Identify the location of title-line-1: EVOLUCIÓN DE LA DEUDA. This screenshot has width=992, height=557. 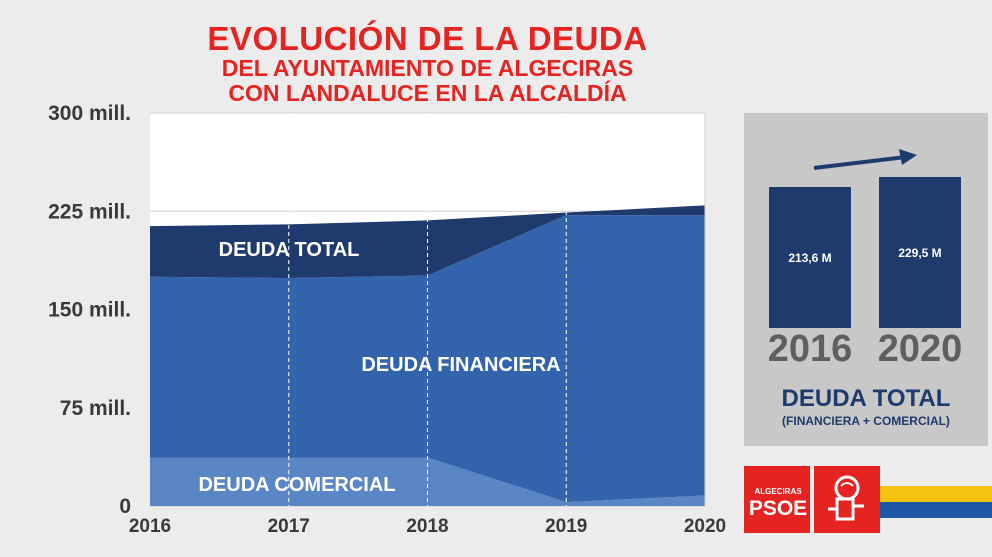
(427, 38).